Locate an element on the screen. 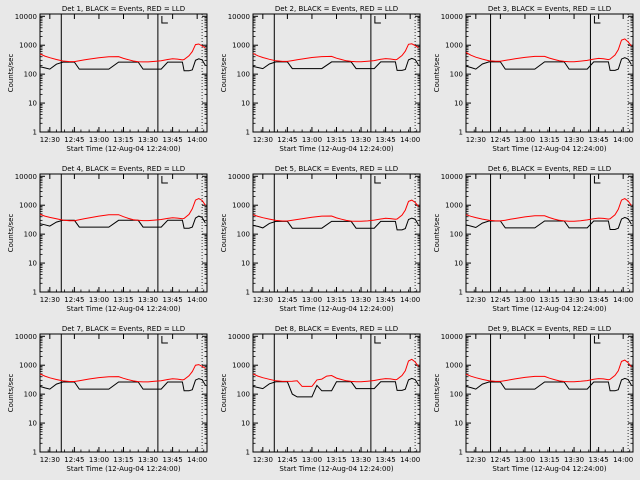 This screenshot has height=480, width=640. chart-title: Det 2, BLACK = Events, RED = LLD is located at coordinates (336, 9).